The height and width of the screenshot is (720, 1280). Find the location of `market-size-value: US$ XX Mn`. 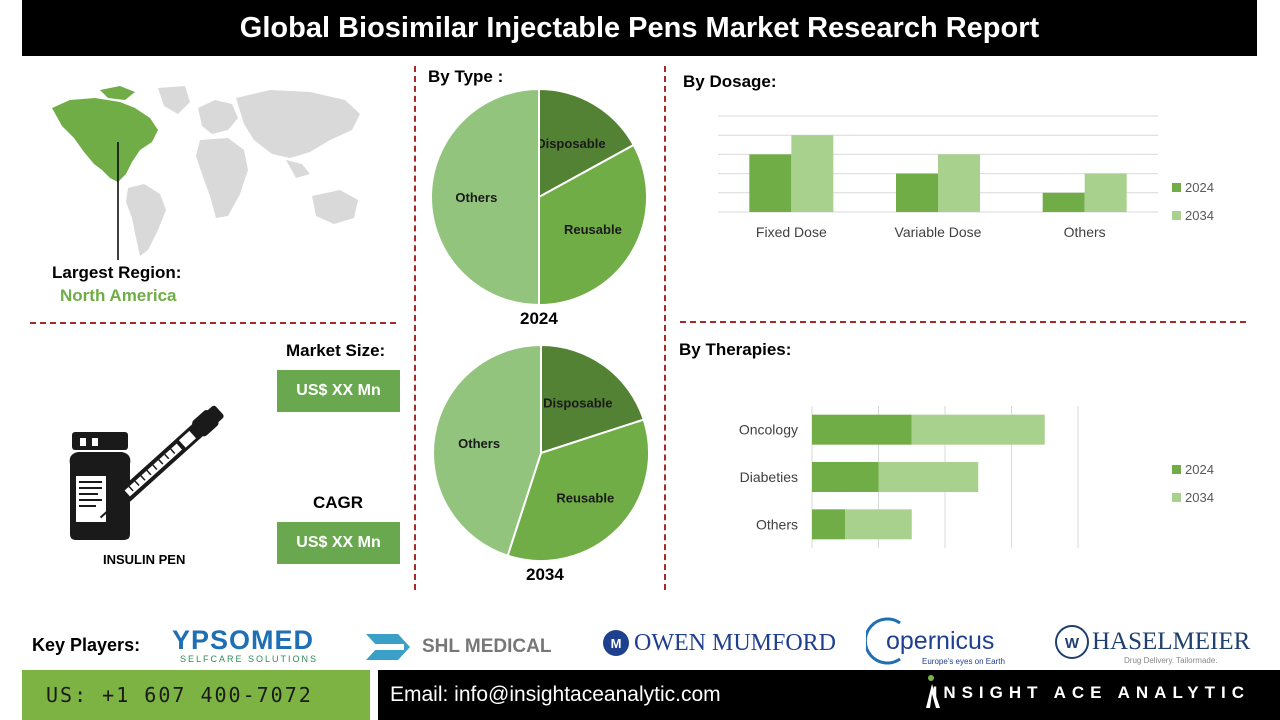

market-size-value: US$ XX Mn is located at coordinates (338, 391).